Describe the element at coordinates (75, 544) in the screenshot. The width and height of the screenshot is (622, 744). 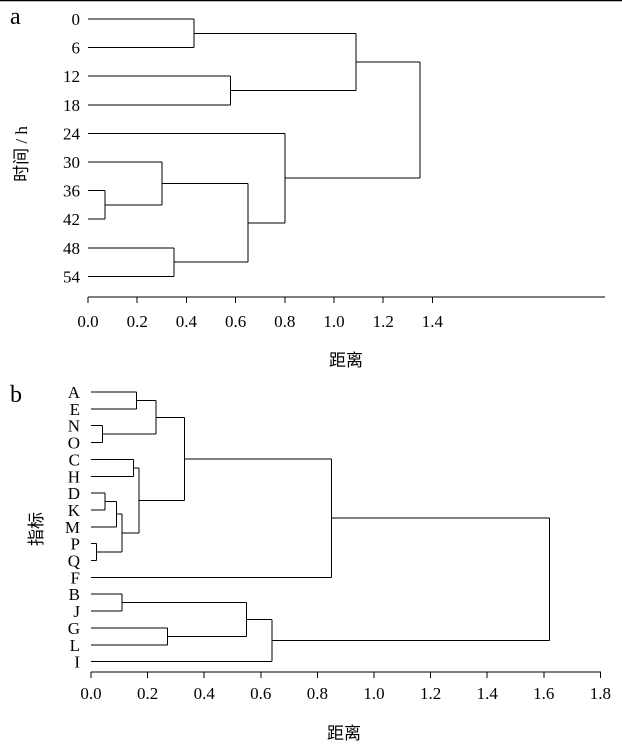
I see `leaf-label: P` at that location.